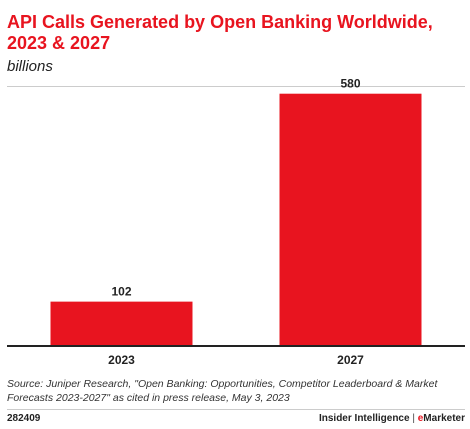 The image size is (470, 429). What do you see at coordinates (236, 409) in the screenshot?
I see `bottom-divider` at bounding box center [236, 409].